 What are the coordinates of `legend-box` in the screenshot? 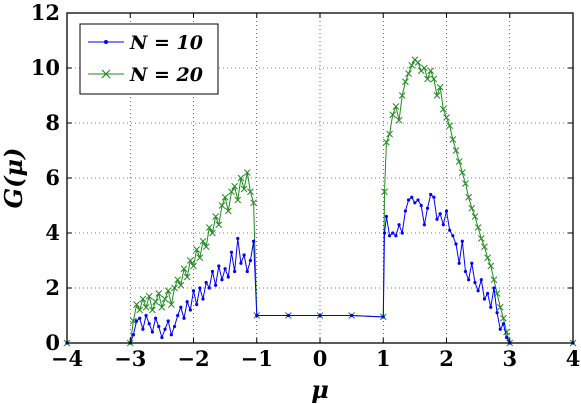 It's located at (149, 59).